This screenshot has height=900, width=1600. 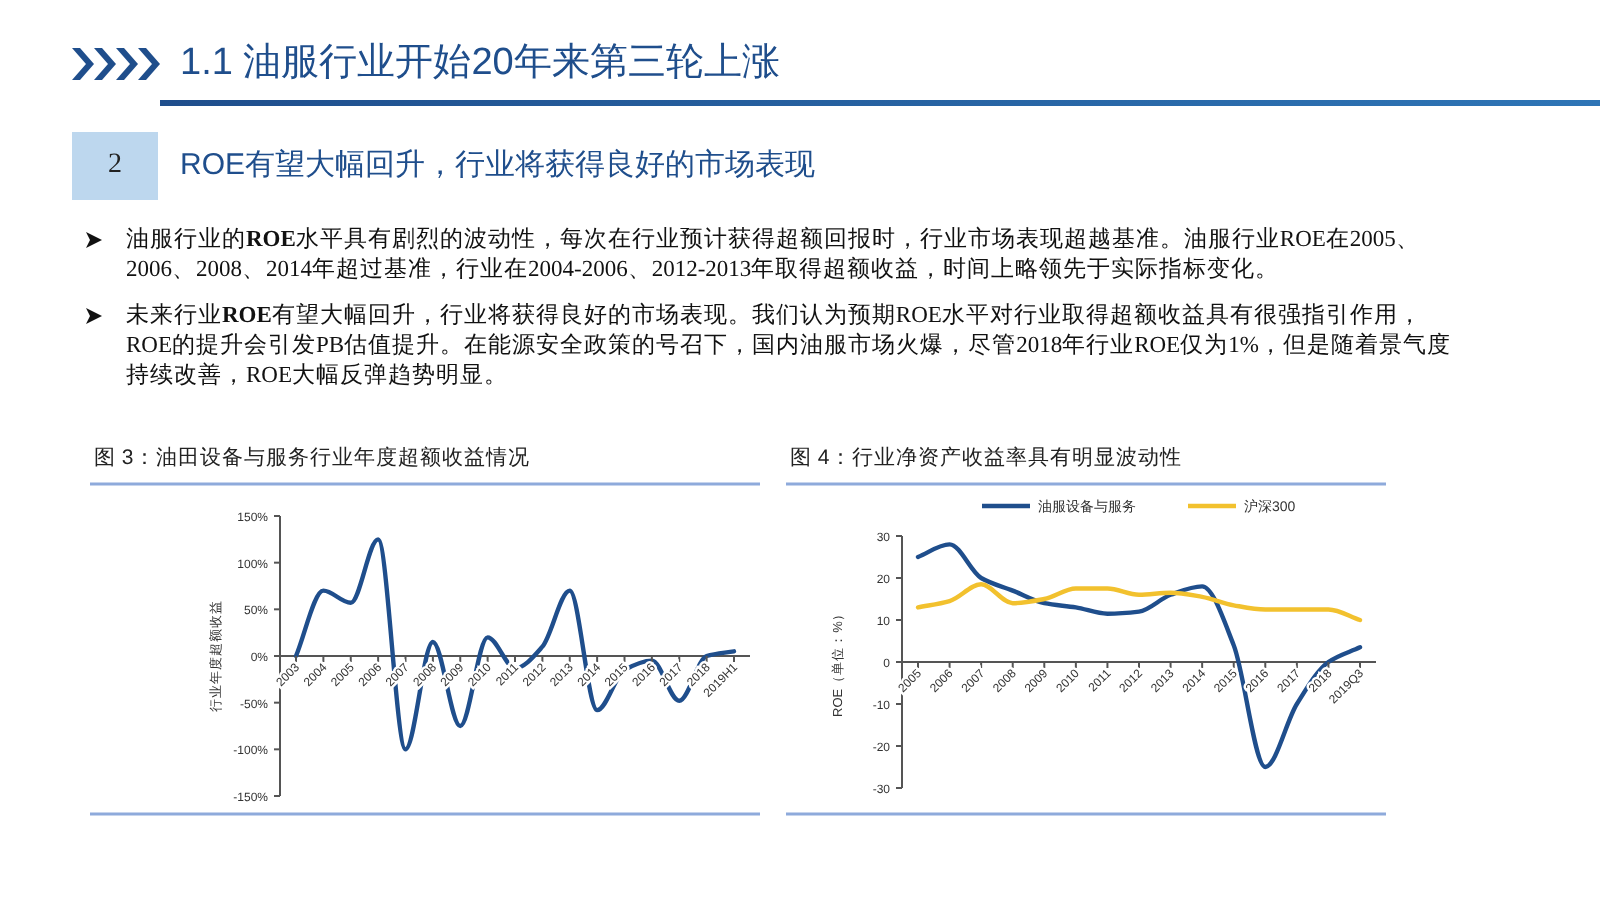 I want to click on text: 未来行业ROE有望大幅回升，行业将获得良好的市场表现。我们认为预期ROE水平对行业取得超额收益具有很强指引作用，ROE的提升会引发PB估值提升。在能源安全政策的号召下，国内油服市场火爆，尽管2018年行业ROE仅为1%，但是随着景气度持续改善，ROE大幅反弹趋势明显。, so click(x=789, y=347).